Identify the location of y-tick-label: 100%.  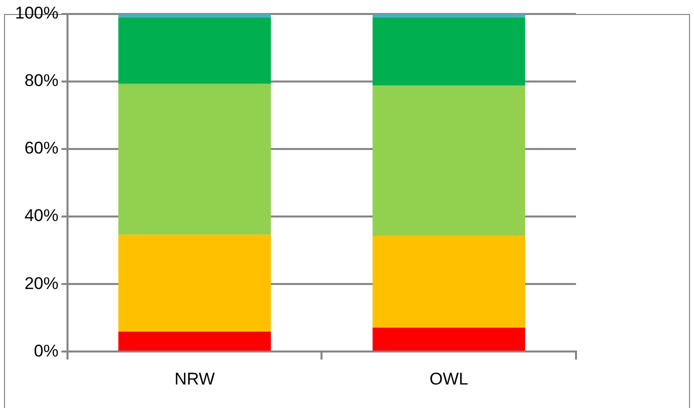
(36, 13).